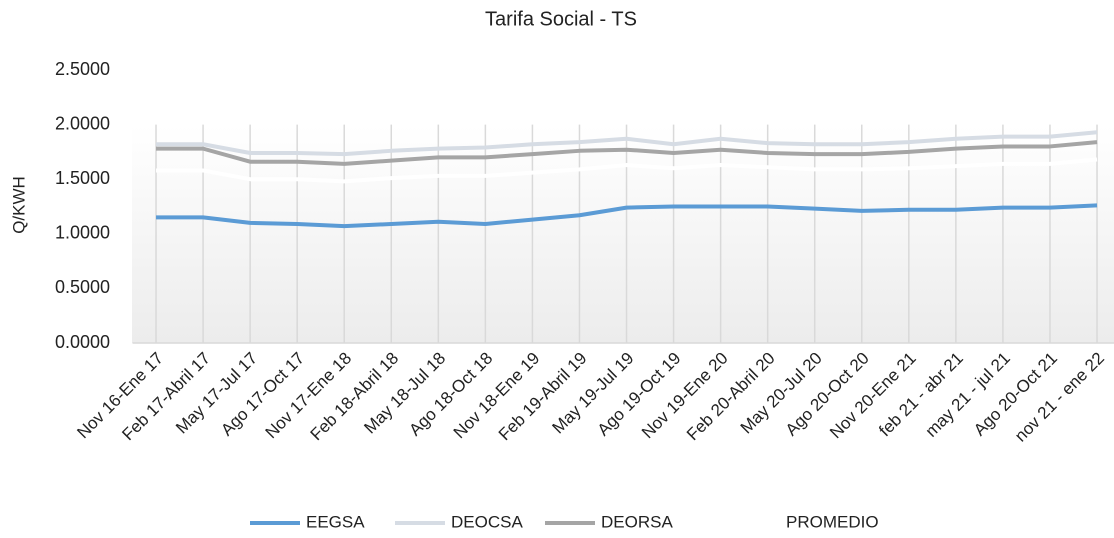  Describe the element at coordinates (262, 394) in the screenshot. I see `x-tick-label: Ago 17-Oct 17` at that location.